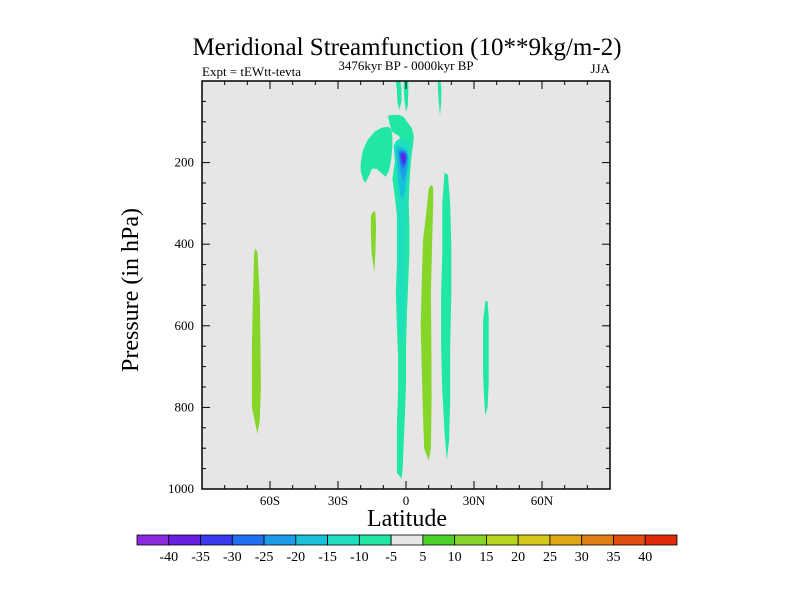 The height and width of the screenshot is (600, 800). I want to click on contour-top-strip-c, so click(439, 98).